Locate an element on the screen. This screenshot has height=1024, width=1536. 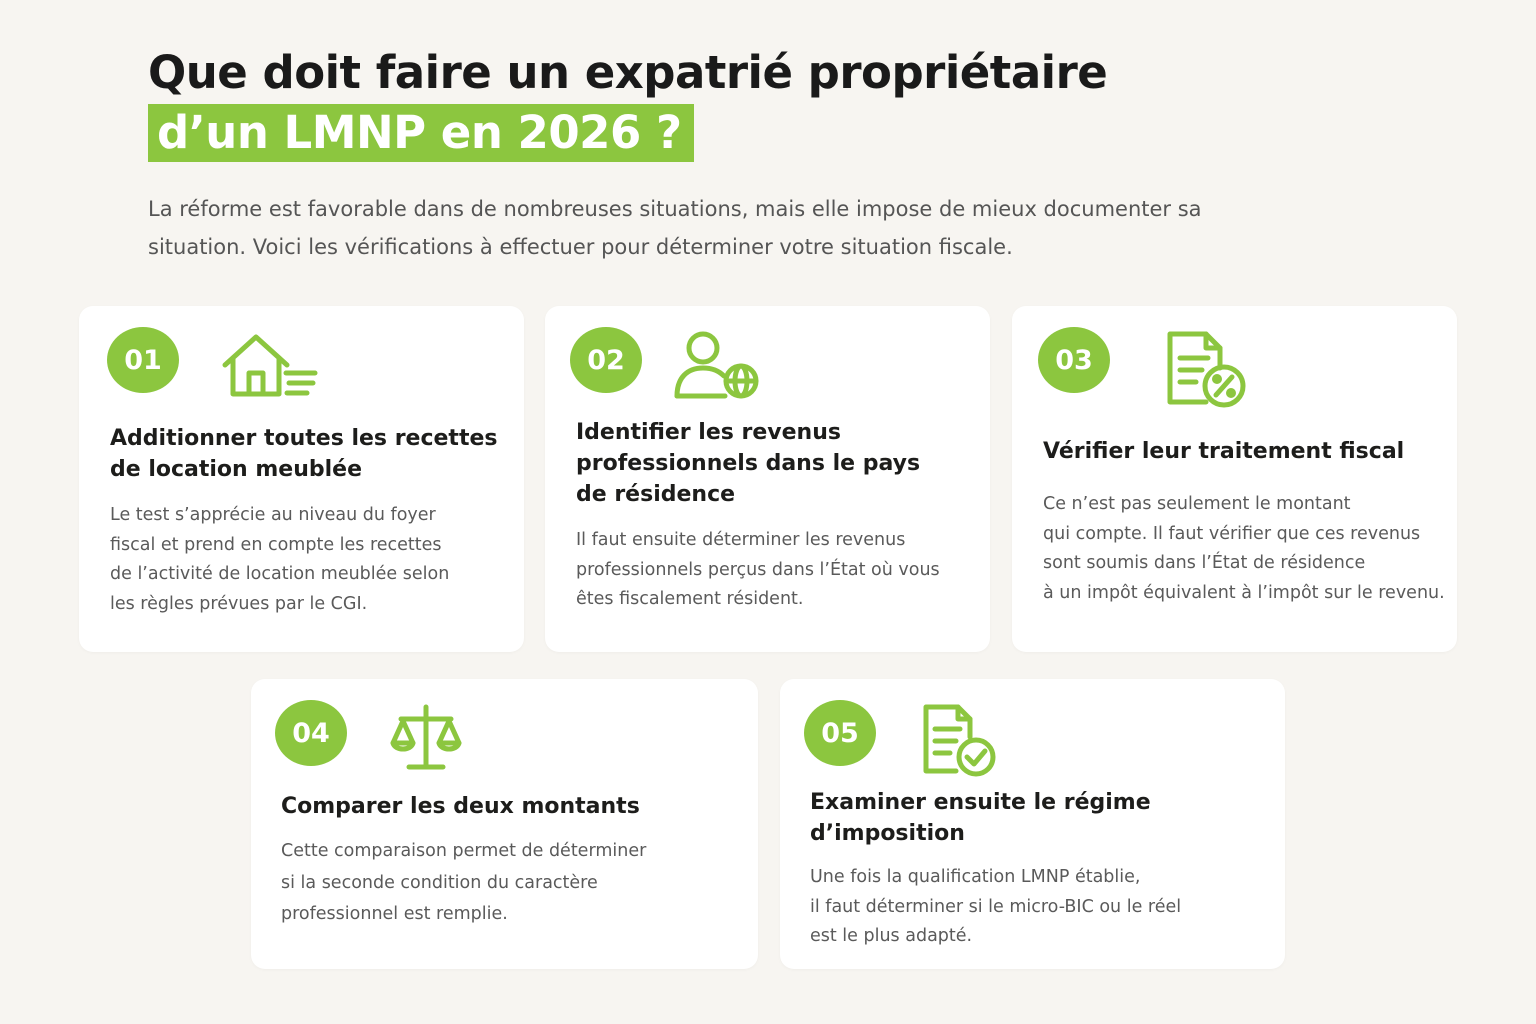
step-number-badge: 04 is located at coordinates (311, 733).